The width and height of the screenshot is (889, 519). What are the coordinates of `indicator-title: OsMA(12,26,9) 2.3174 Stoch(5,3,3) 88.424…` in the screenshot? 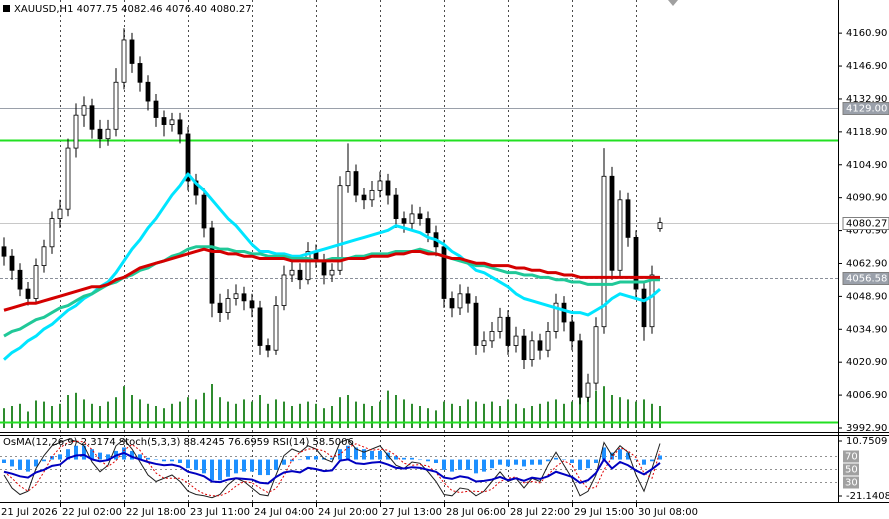 It's located at (178, 442).